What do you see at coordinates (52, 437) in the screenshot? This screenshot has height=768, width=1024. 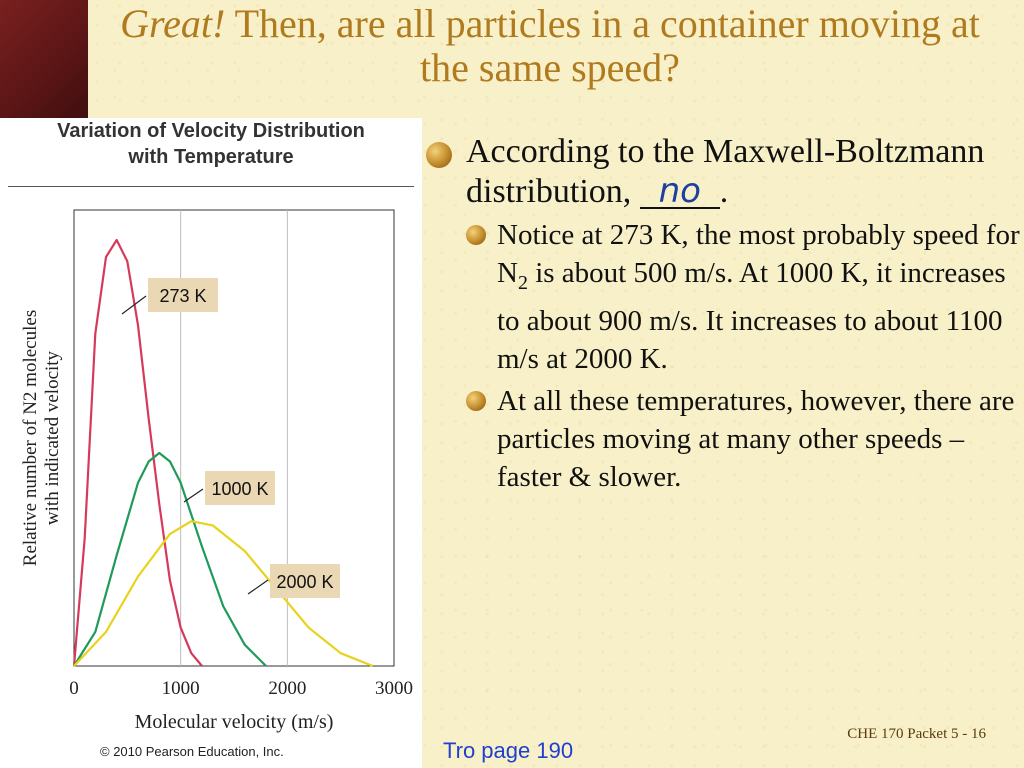 I see `y-axis-label-line2: with indicated velocity` at bounding box center [52, 437].